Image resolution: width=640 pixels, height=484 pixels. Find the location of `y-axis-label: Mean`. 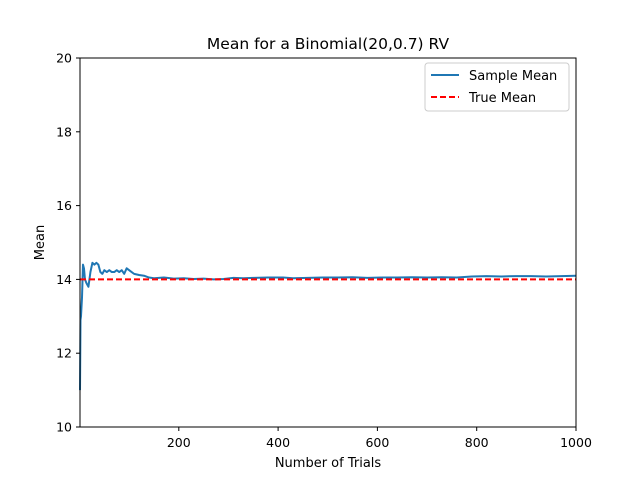

y-axis-label: Mean is located at coordinates (40, 242).